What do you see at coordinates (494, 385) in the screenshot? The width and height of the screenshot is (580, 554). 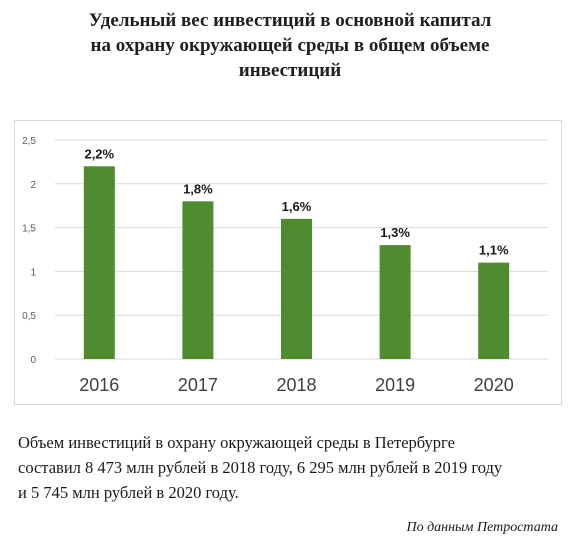 I see `x-tick-label: 2020` at bounding box center [494, 385].